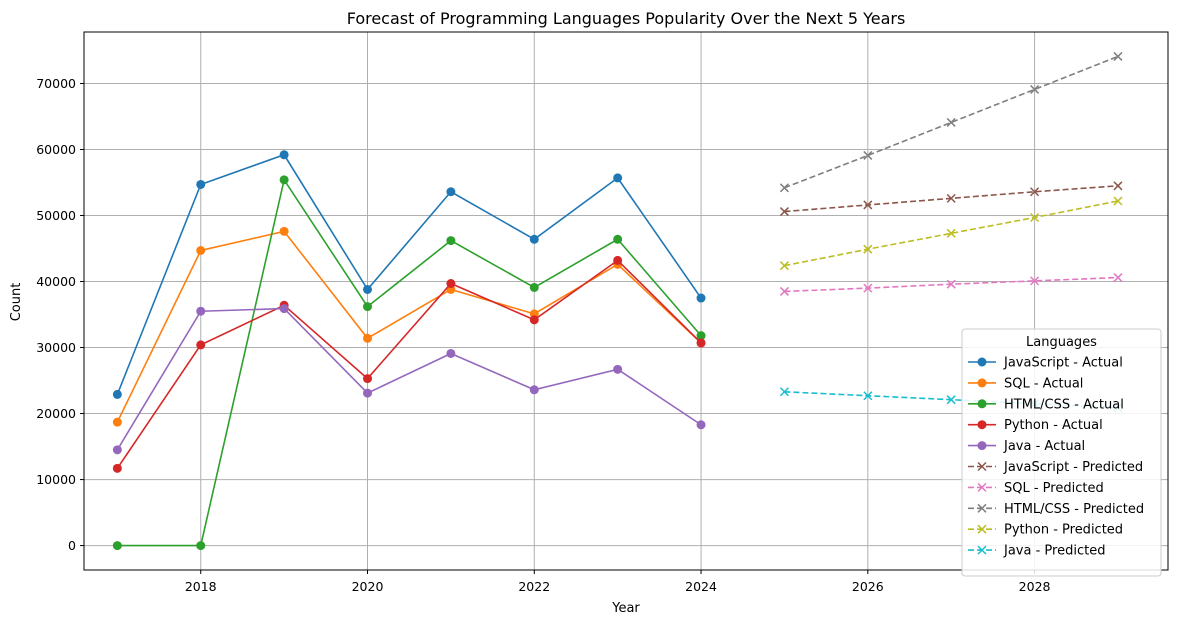 The width and height of the screenshot is (1178, 624). Describe the element at coordinates (1063, 530) in the screenshot. I see `legend-label: Python - Predicted` at that location.